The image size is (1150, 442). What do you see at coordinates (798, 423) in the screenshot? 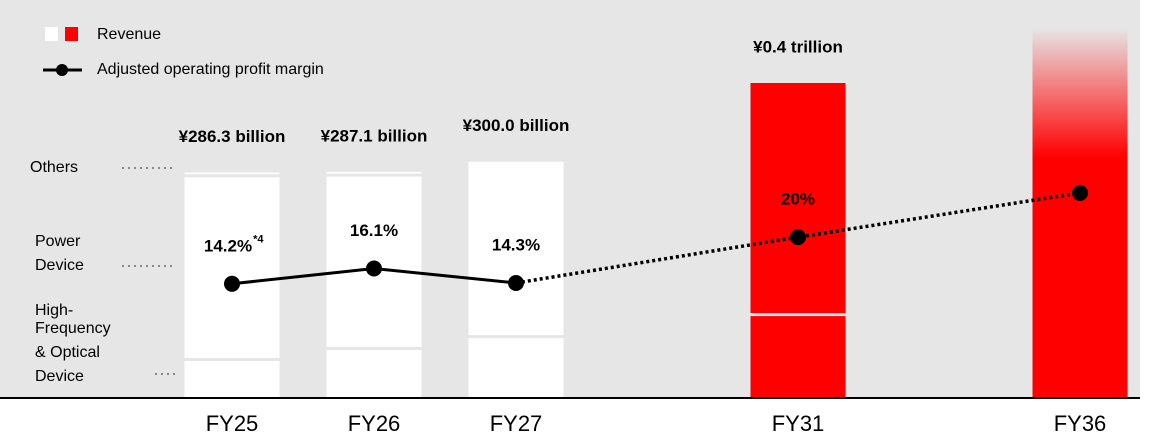
I see `x-tick-label: FY31` at bounding box center [798, 423].